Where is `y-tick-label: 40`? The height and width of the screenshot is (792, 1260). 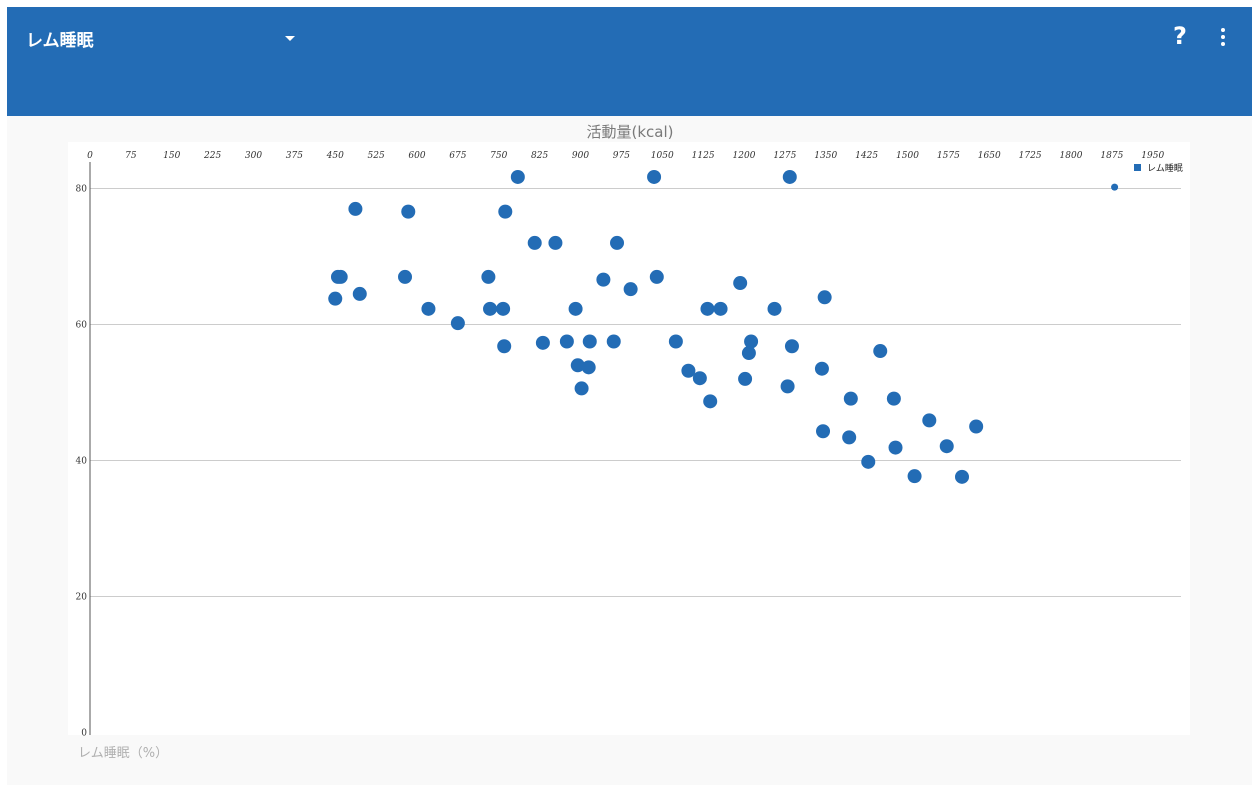
y-tick-label: 40 is located at coordinates (82, 462).